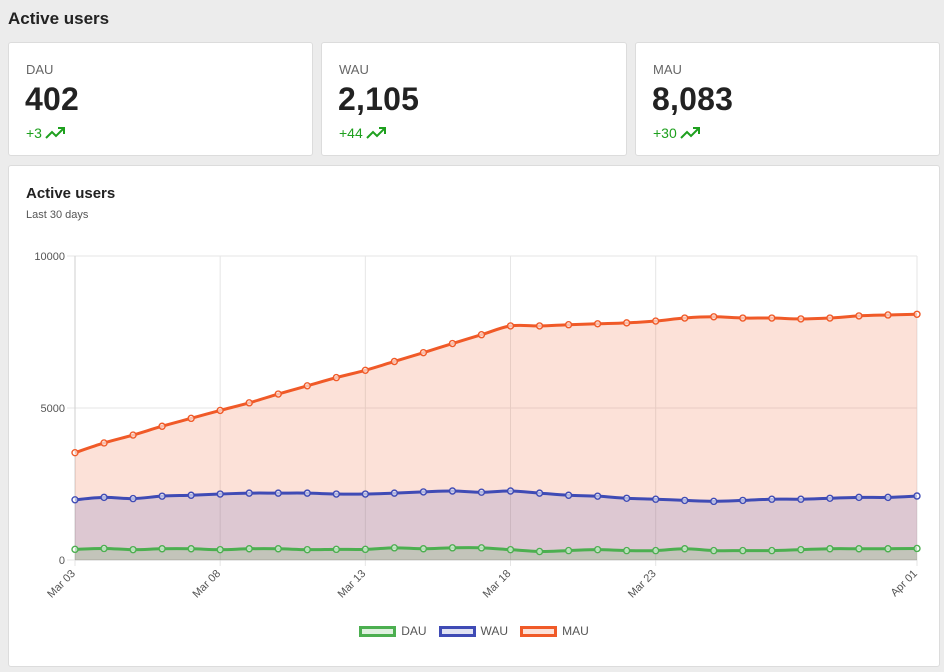  What do you see at coordinates (787, 99) in the screenshot?
I see `stat-card-mau: MAU 8,083 +30` at bounding box center [787, 99].